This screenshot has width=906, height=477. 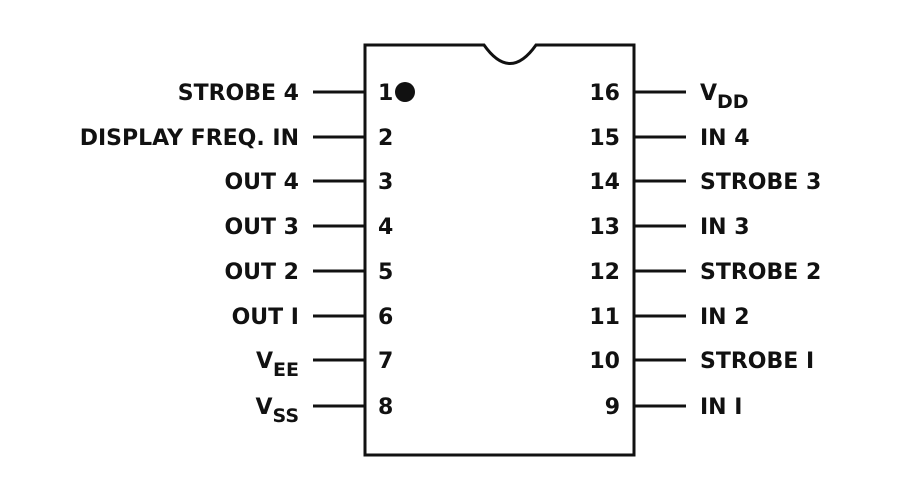 What do you see at coordinates (760, 272) in the screenshot?
I see `pin-12-label: STROBE 2` at bounding box center [760, 272].